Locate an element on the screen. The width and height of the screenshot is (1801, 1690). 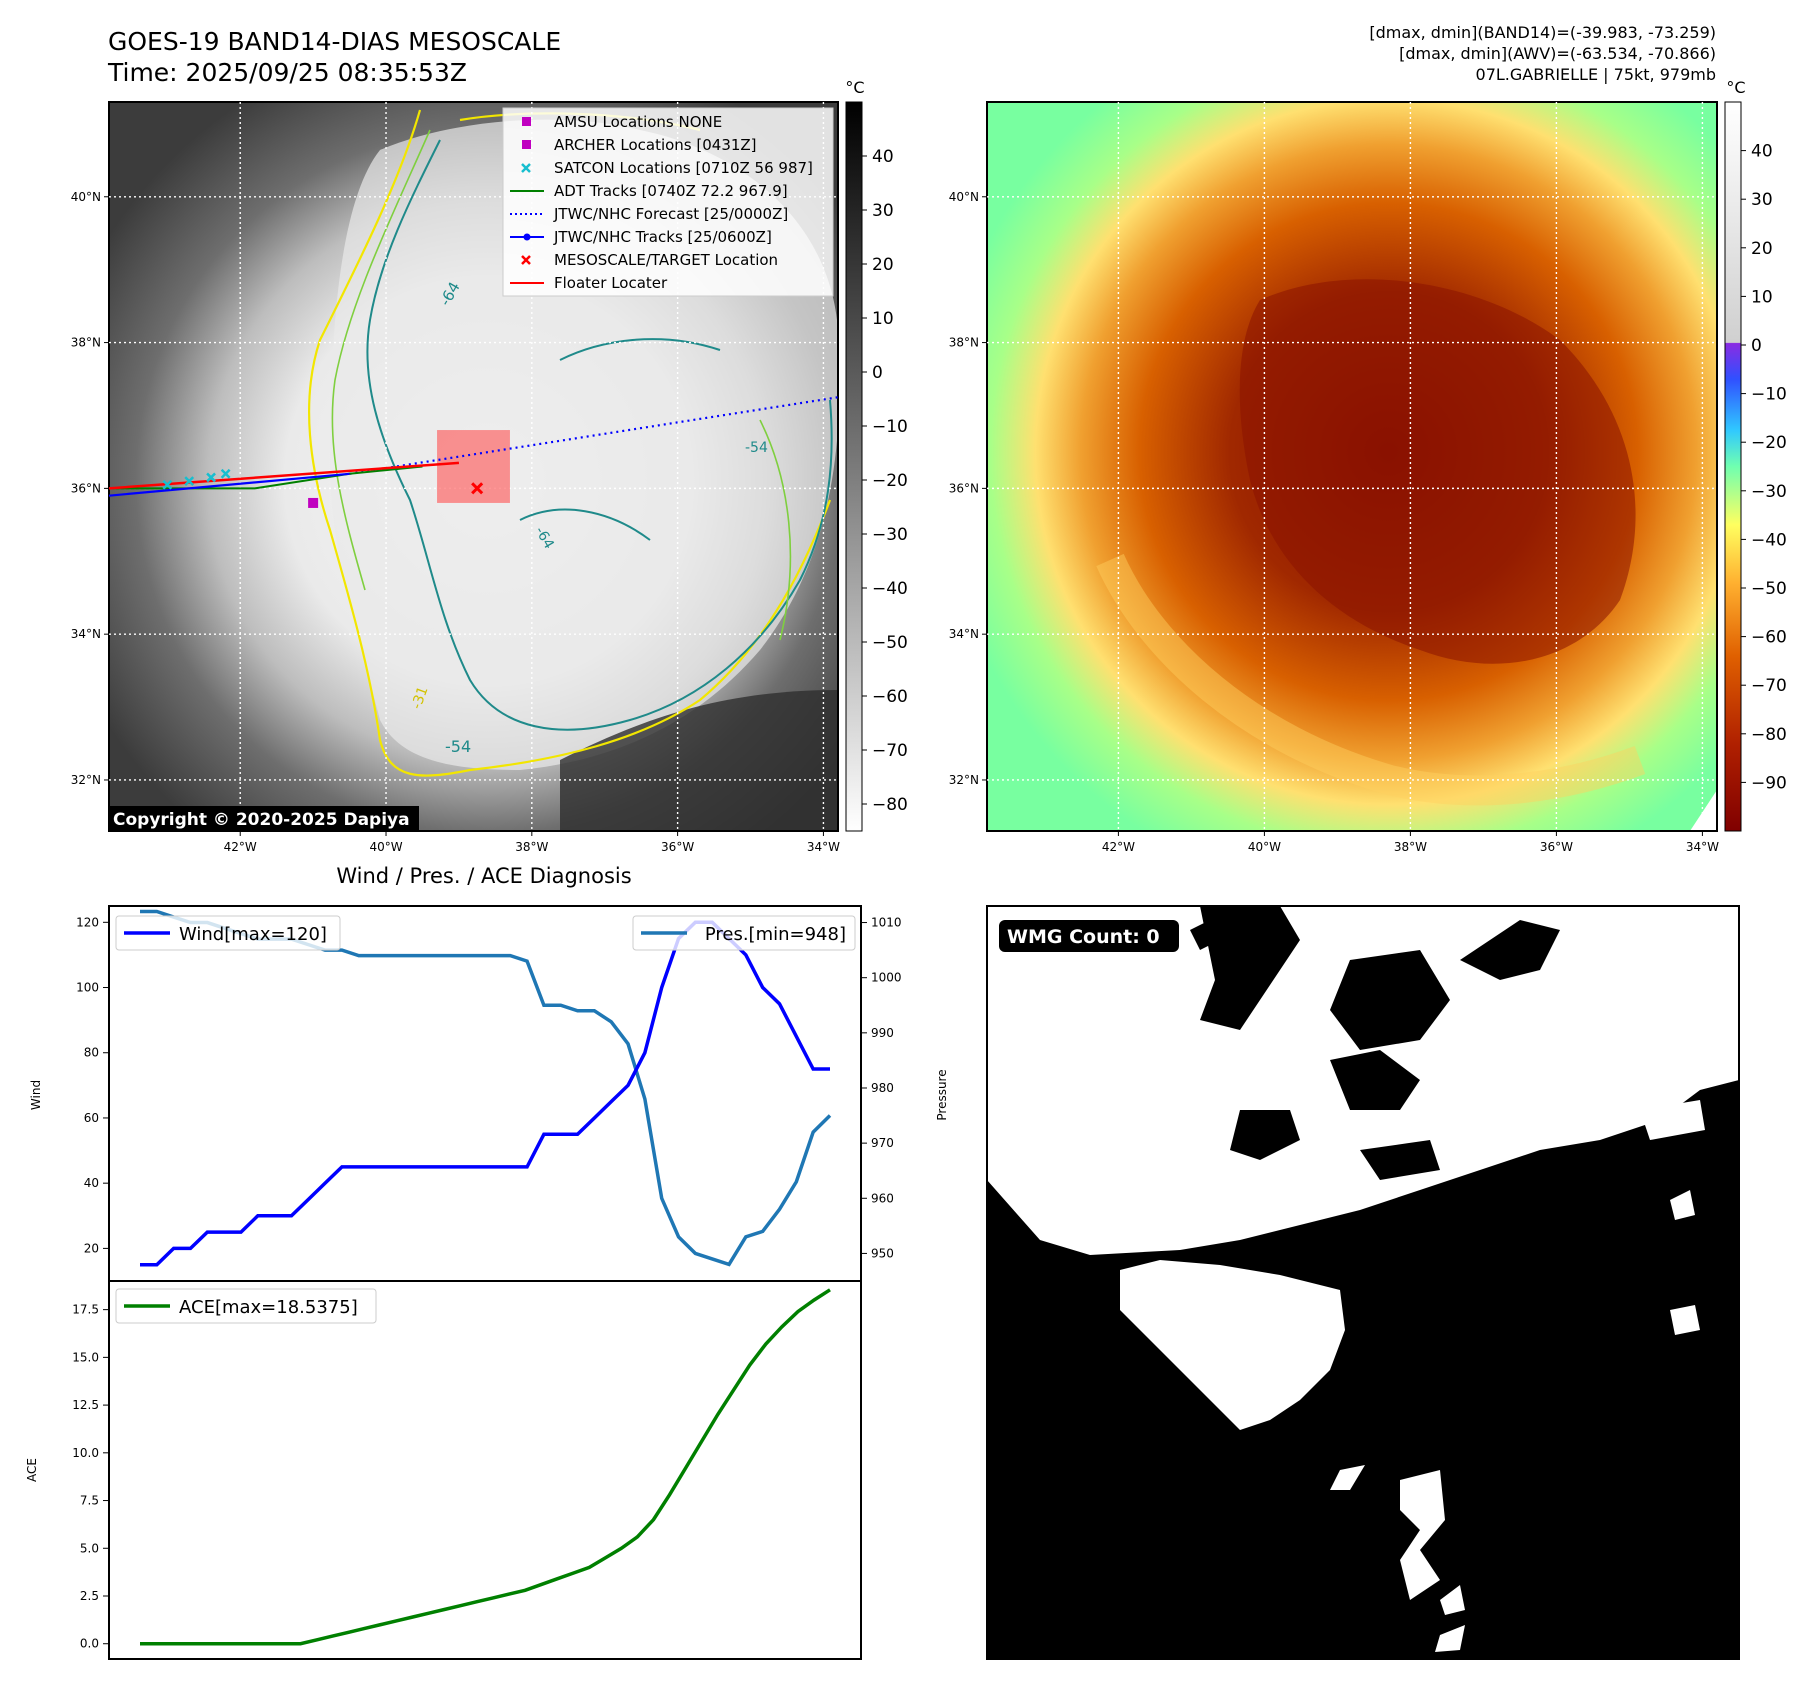
wind-tick-label: 60 is located at coordinates (91, 1118).